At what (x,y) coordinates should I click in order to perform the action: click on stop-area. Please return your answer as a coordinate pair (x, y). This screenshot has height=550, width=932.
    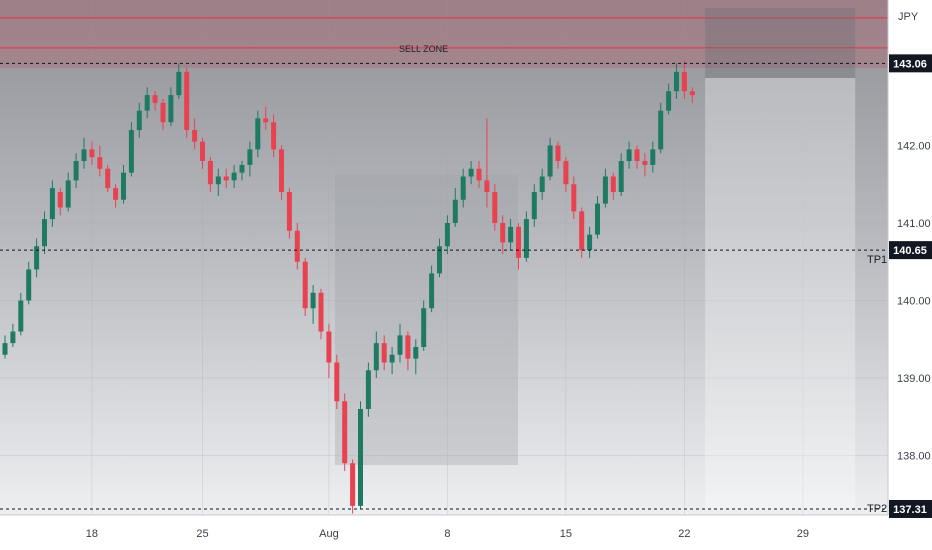
    Looking at the image, I should click on (780, 43).